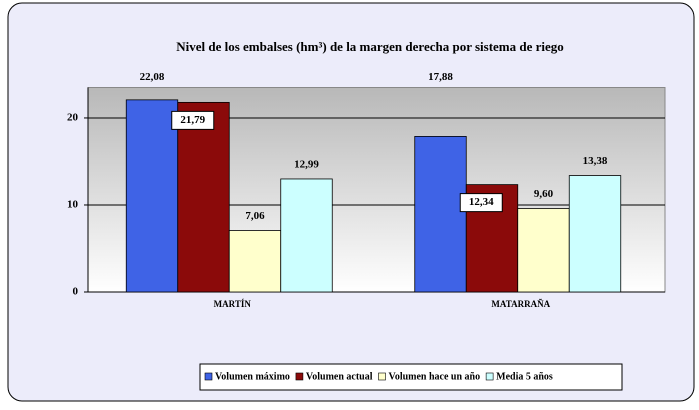  I want to click on legend-label: Volumen hace un año, so click(435, 376).